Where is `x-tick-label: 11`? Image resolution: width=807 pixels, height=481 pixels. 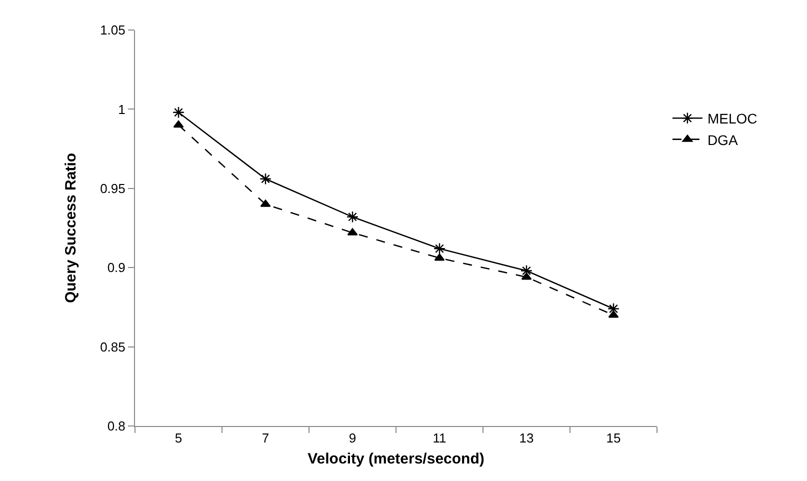 x-tick-label: 11 is located at coordinates (439, 438).